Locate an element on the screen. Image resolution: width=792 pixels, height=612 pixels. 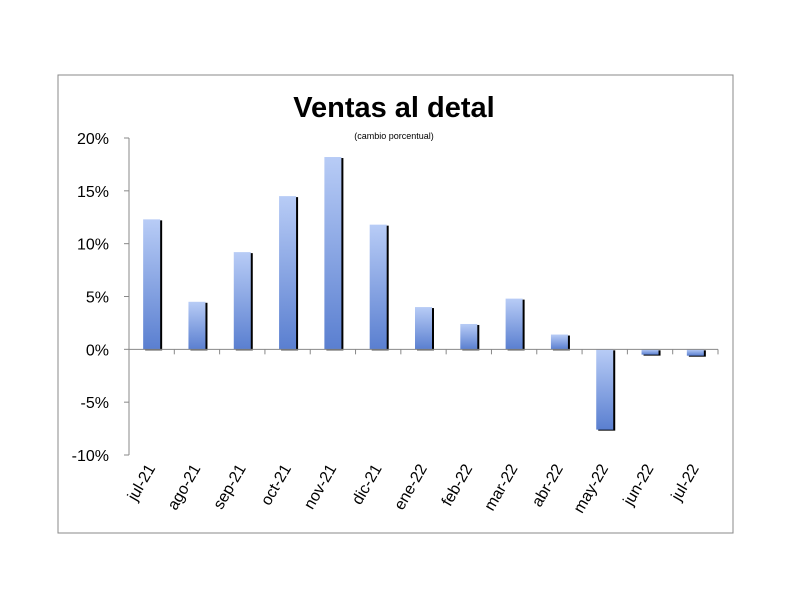
y-tick-label: -10% is located at coordinates (90, 456).